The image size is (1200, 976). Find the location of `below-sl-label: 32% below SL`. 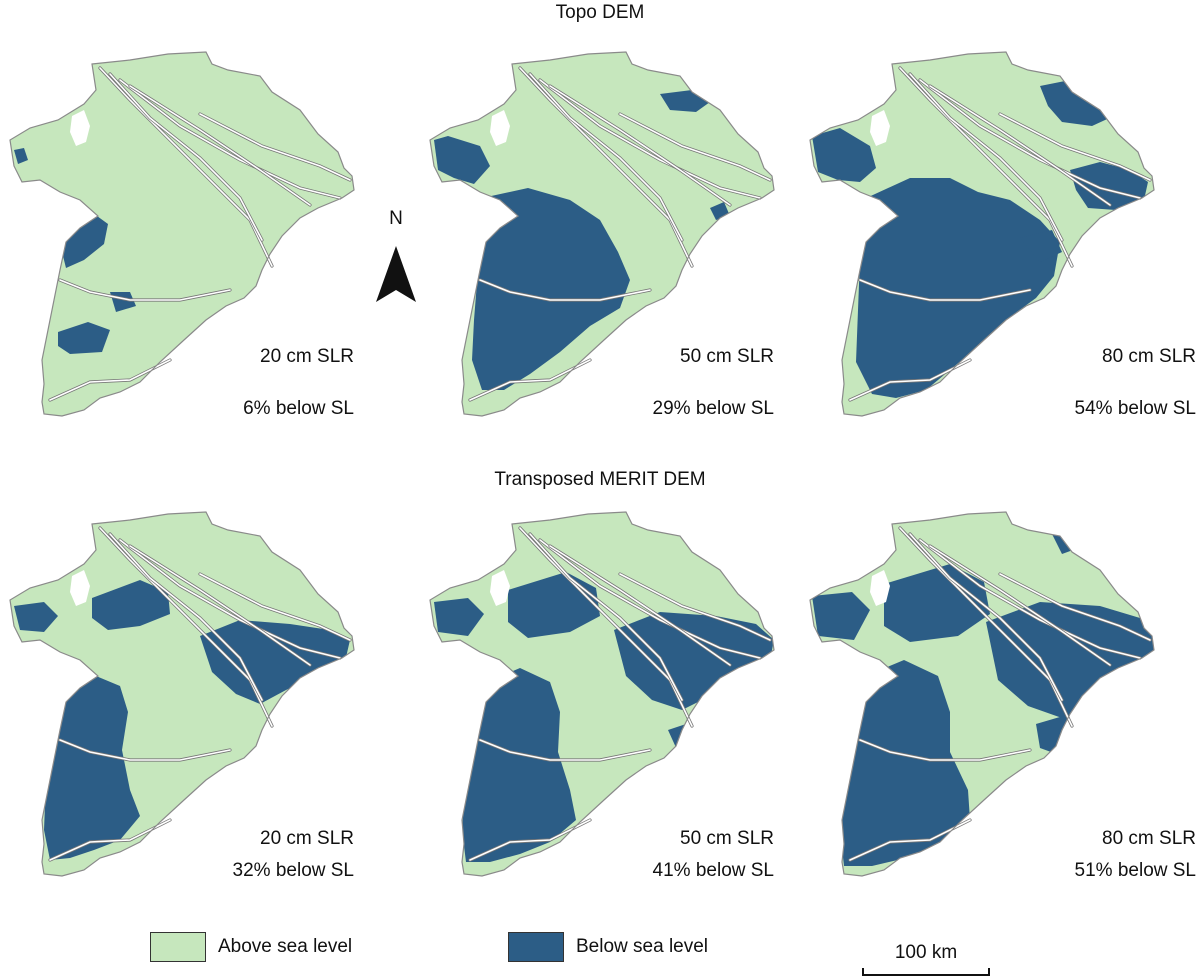

below-sl-label: 32% below SL is located at coordinates (293, 870).